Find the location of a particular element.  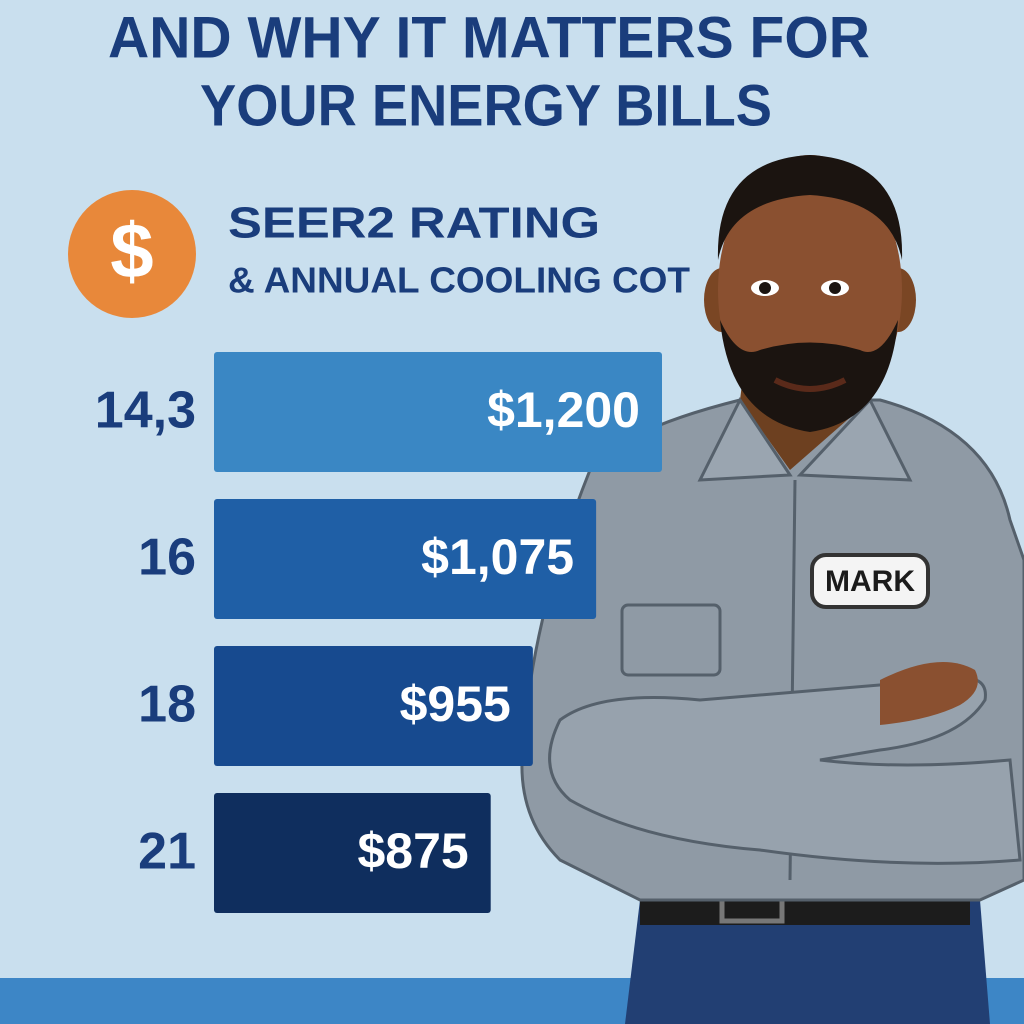

value-label: $955 is located at coordinates (455, 704).